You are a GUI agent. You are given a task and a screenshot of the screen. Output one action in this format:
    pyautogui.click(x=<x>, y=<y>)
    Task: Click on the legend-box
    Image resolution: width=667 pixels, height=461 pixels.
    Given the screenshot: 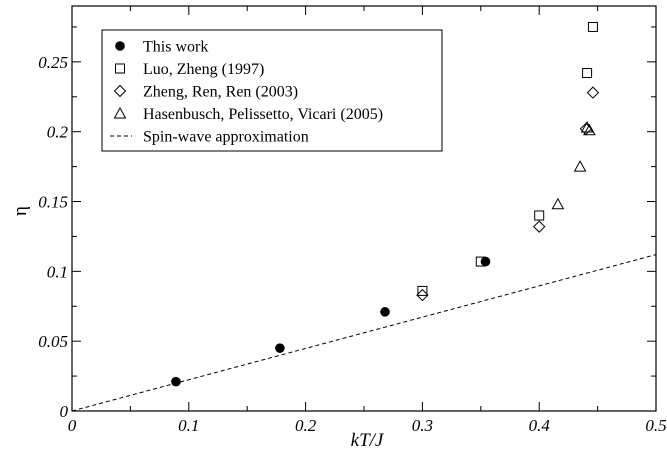 What is the action you would take?
    pyautogui.click(x=272, y=90)
    